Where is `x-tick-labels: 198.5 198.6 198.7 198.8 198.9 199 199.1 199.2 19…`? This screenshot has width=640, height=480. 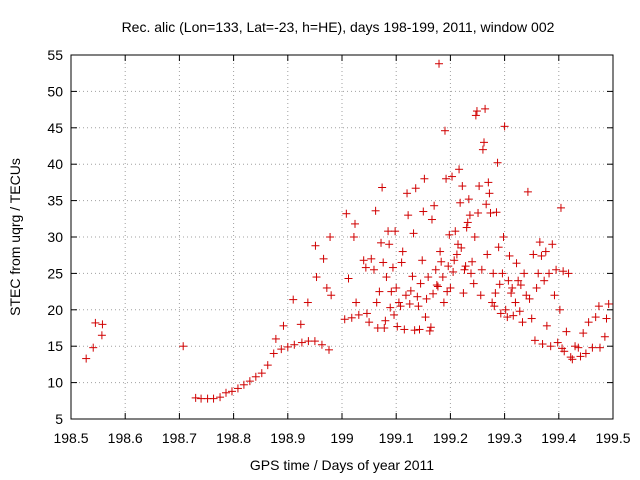
x-tick-labels: 198.5 198.6 198.7 198.8 198.9 199 199.1 199.2 19… is located at coordinates (341, 438).